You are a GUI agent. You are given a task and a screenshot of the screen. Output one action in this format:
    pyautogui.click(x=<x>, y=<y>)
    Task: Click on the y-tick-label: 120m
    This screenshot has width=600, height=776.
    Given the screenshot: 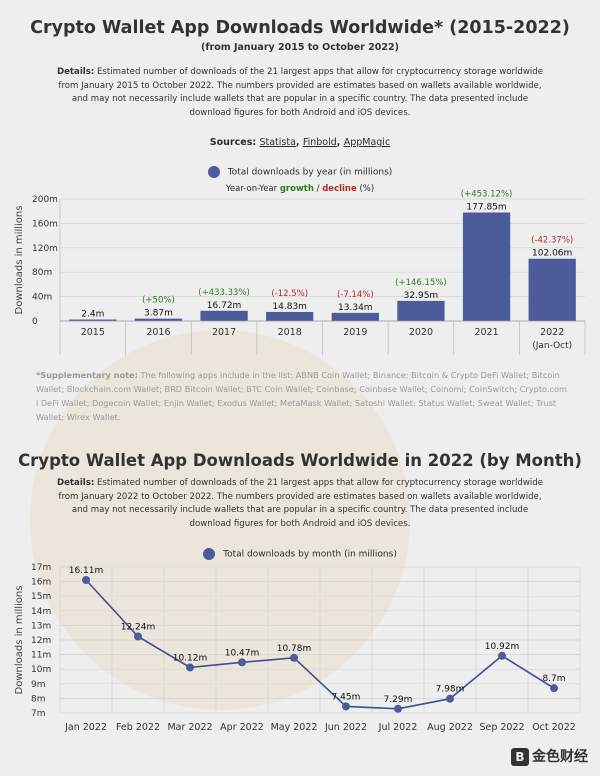 What is the action you would take?
    pyautogui.click(x=45, y=249)
    